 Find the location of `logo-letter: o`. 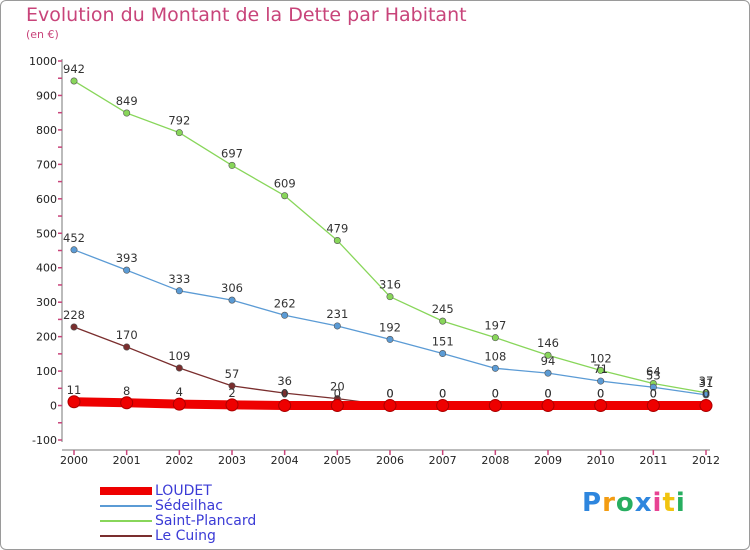

logo-letter: o is located at coordinates (625, 503).